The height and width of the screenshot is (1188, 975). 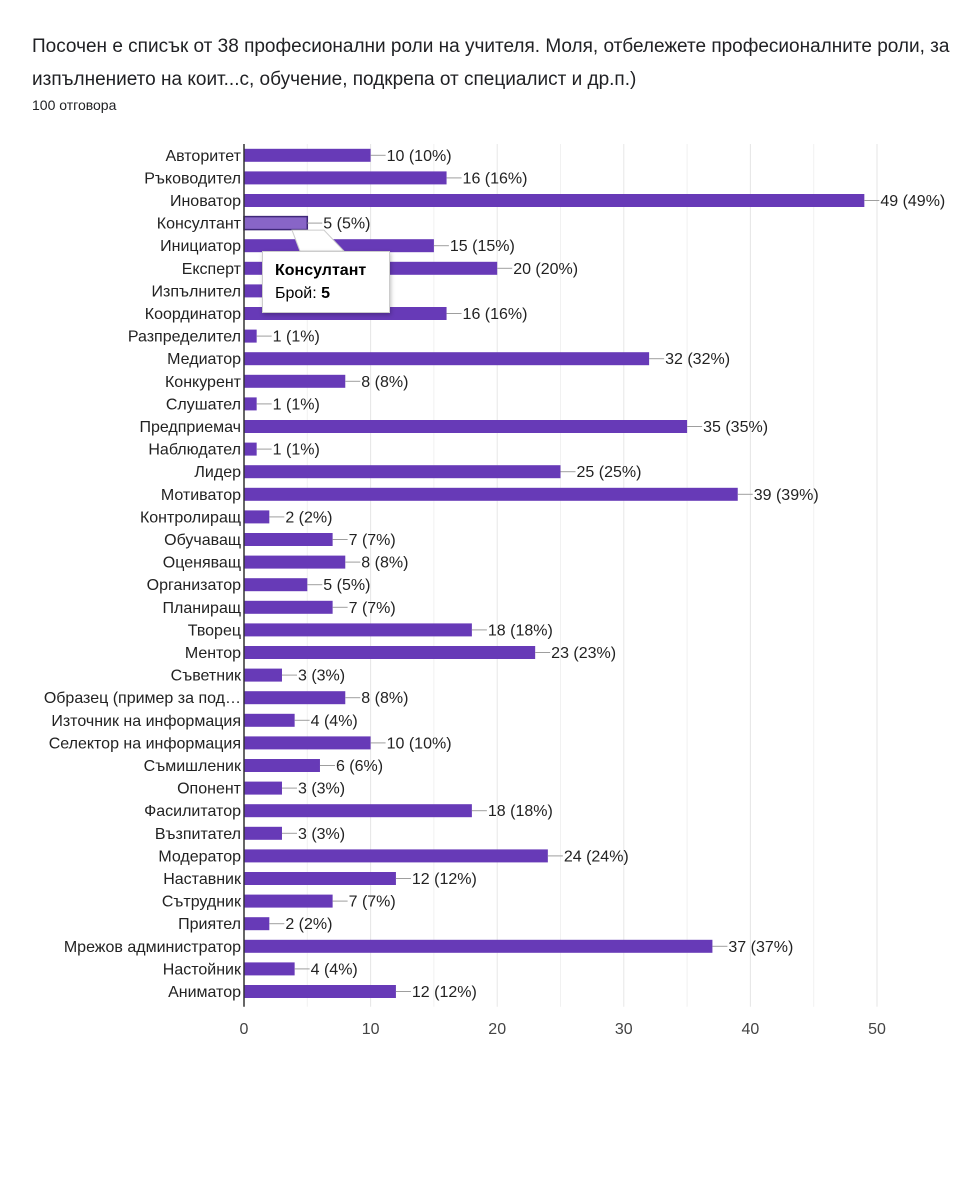 What do you see at coordinates (751, 1029) in the screenshot?
I see `x-tick-label: 40` at bounding box center [751, 1029].